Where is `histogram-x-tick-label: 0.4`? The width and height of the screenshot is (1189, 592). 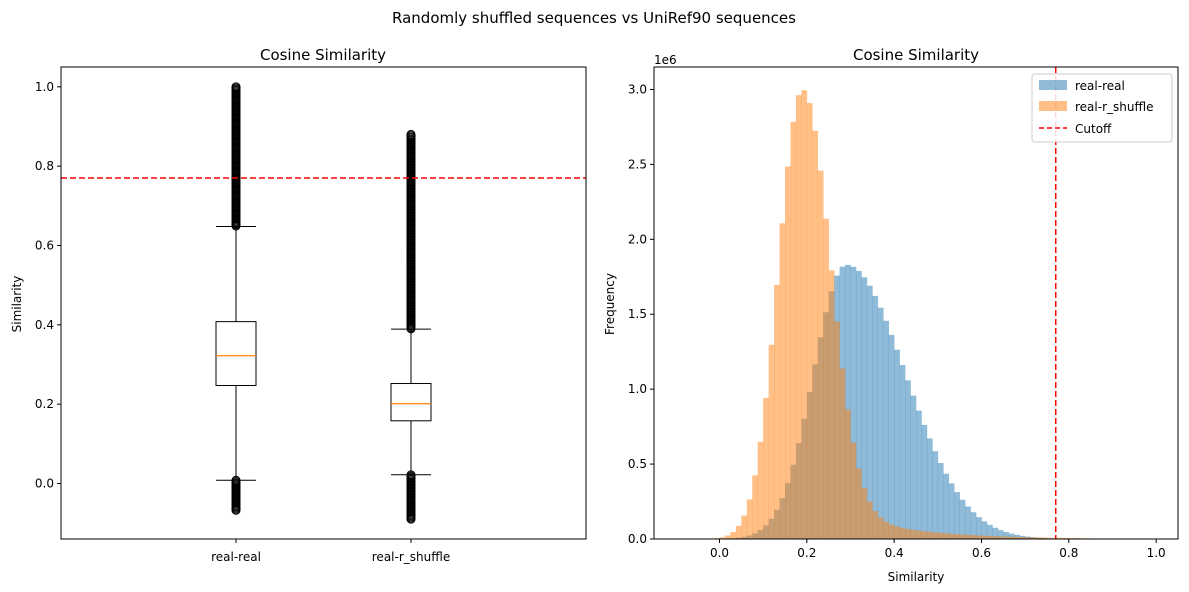
histogram-x-tick-label: 0.4 is located at coordinates (894, 553).